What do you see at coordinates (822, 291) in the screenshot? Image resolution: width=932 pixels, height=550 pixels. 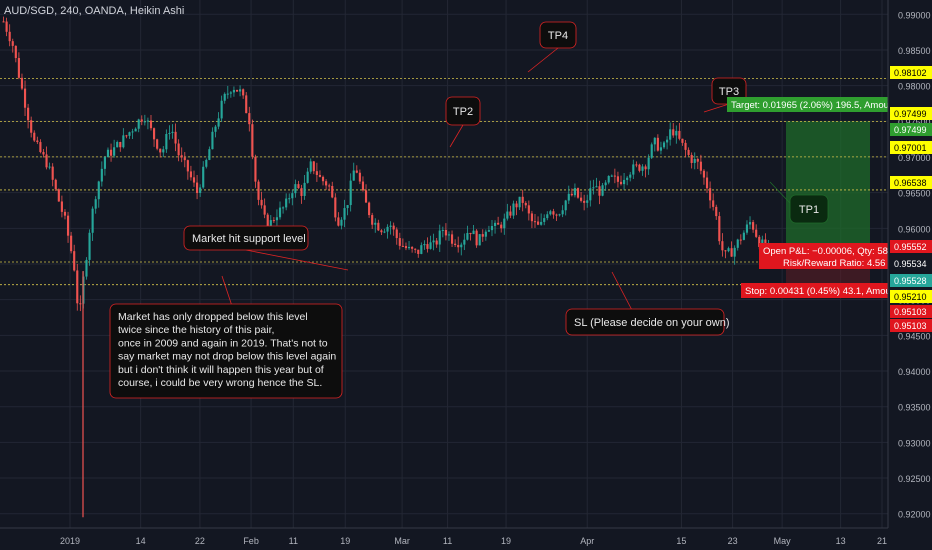 I see `stop-label-text: Stop: 0.00431 (0.45%) 43.1, Amount` at bounding box center [822, 291].